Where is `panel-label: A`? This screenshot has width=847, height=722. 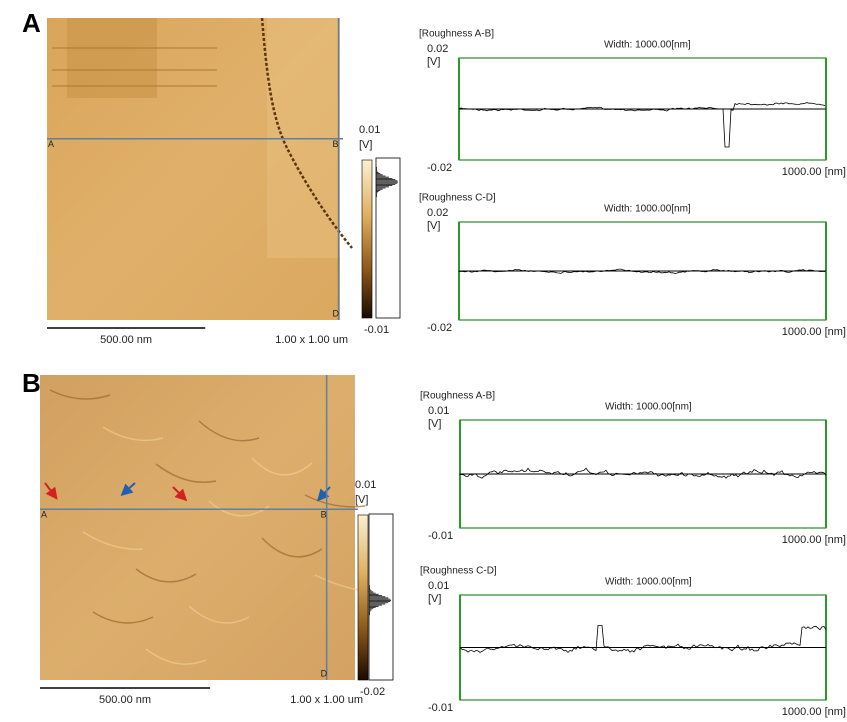
panel-label: A is located at coordinates (31, 23).